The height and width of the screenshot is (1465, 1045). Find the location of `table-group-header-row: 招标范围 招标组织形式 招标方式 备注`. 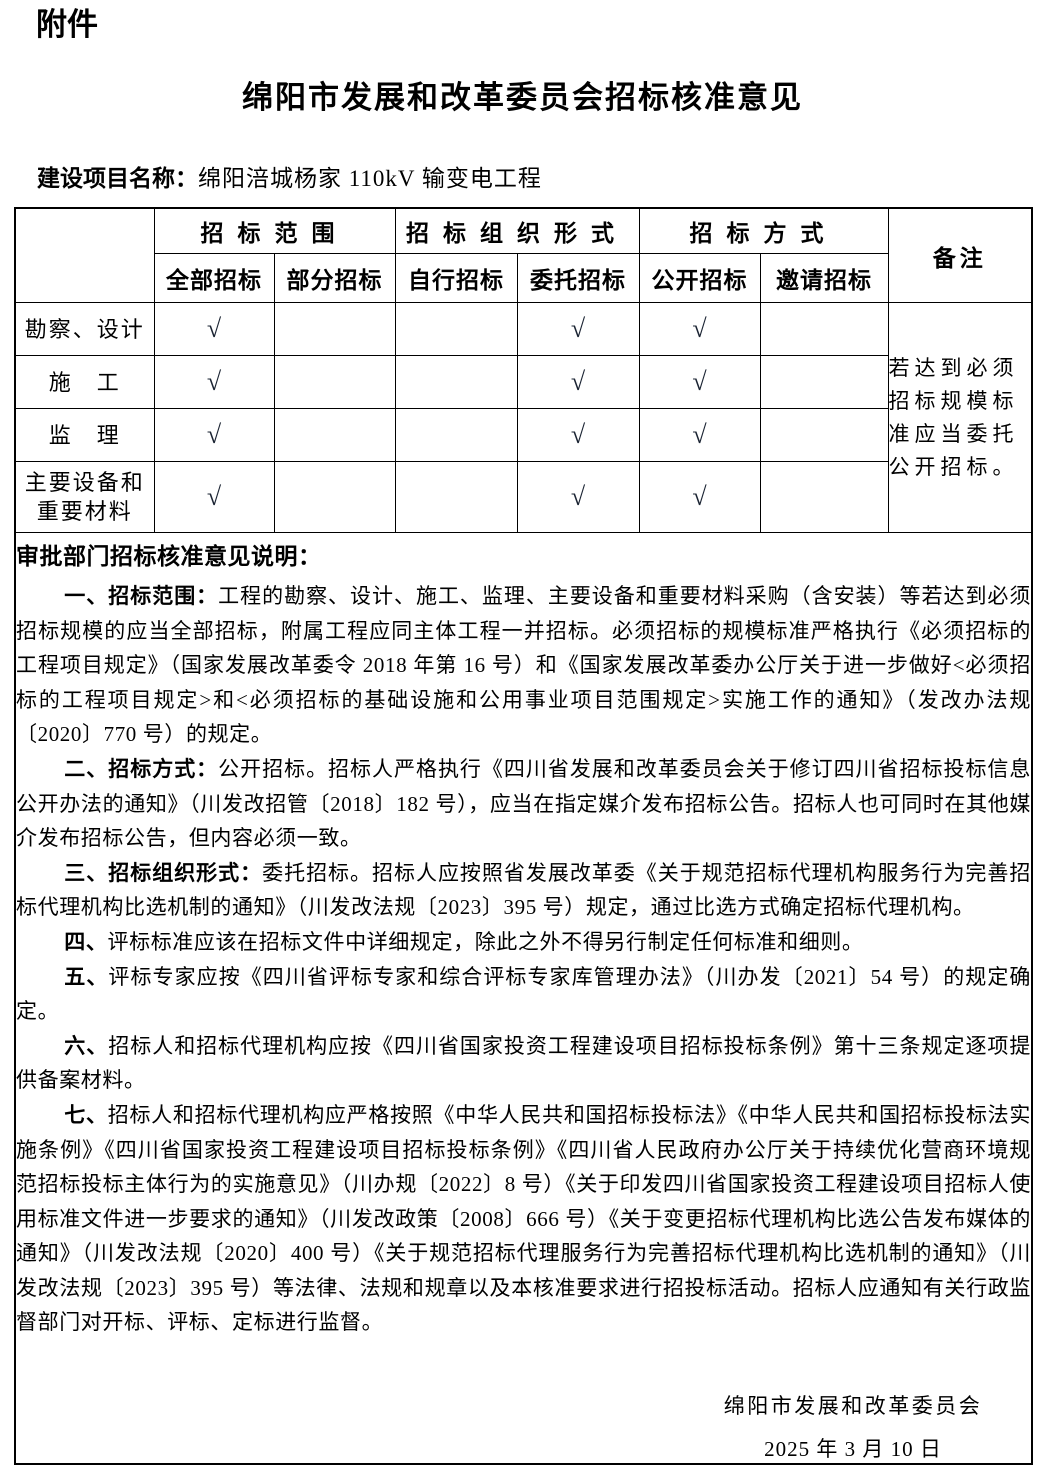

table-group-header-row: 招标范围 招标组织形式 招标方式 备注 is located at coordinates (523, 255).